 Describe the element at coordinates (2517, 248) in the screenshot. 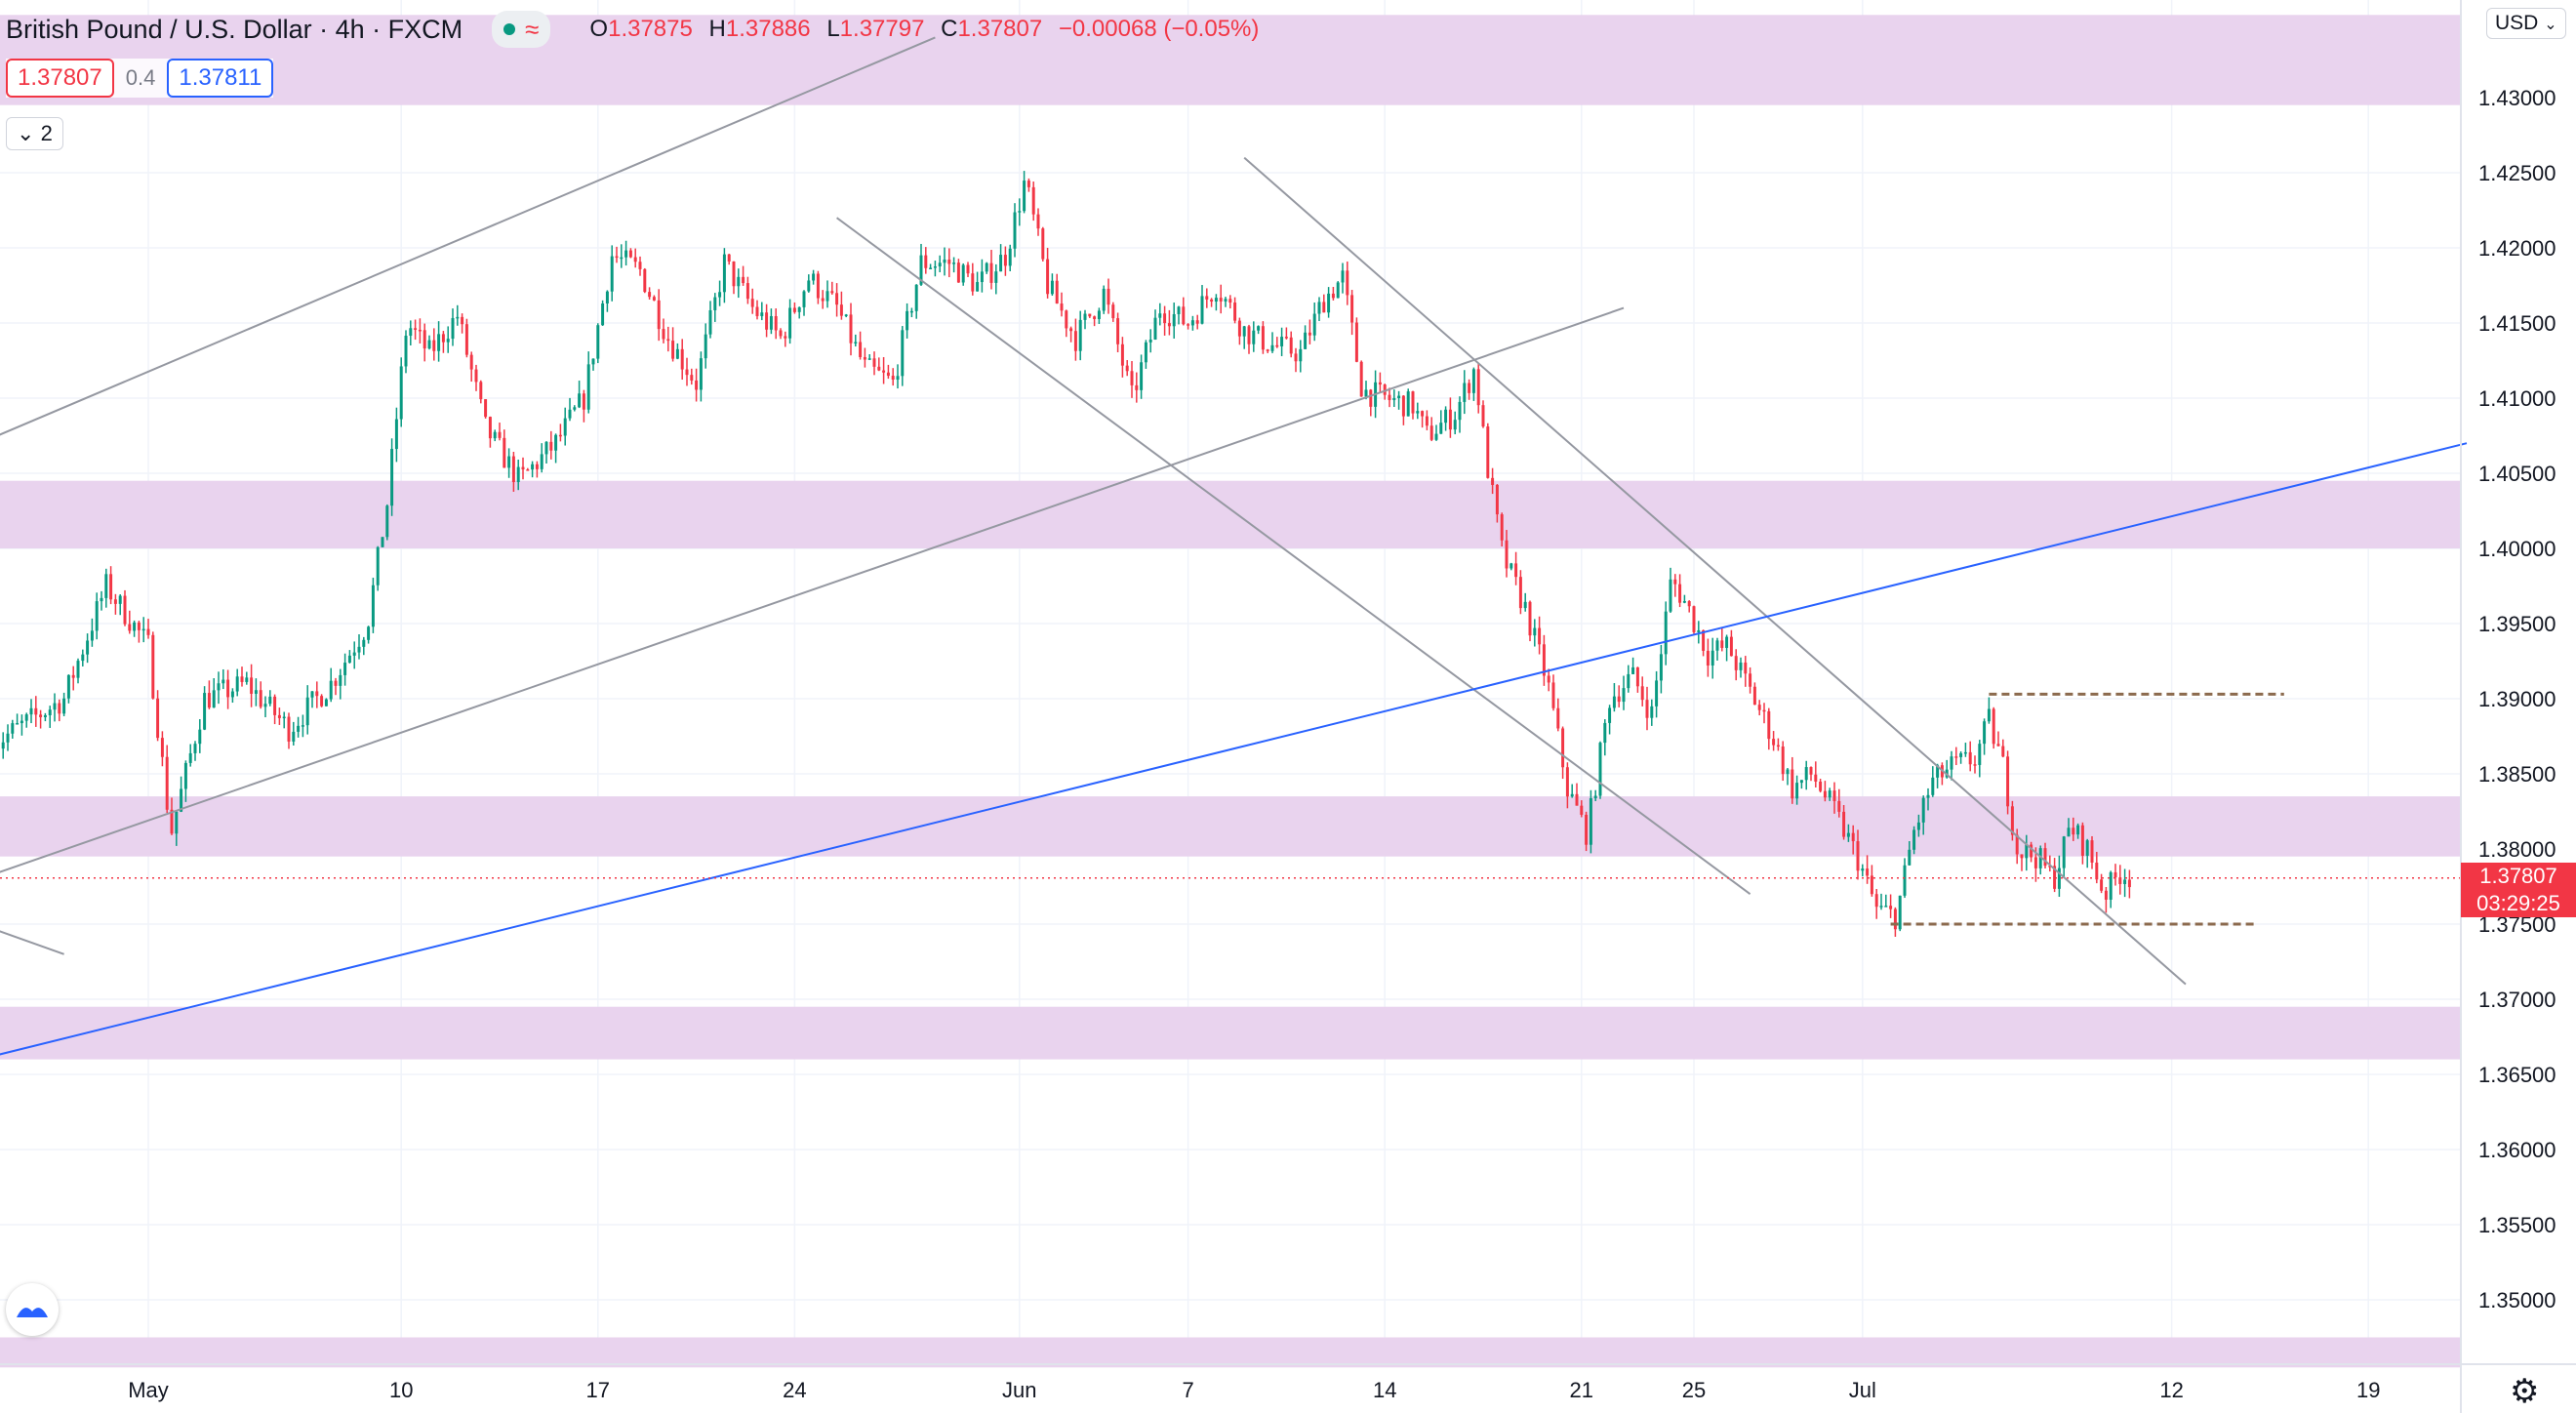

I see `price-tick-label: 1.42000` at that location.